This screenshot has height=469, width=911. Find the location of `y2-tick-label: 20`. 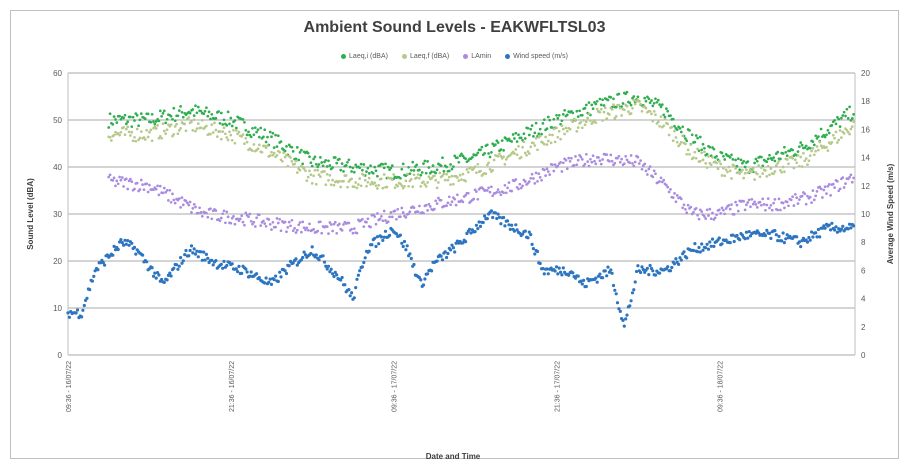

y2-tick-label: 20 is located at coordinates (865, 73).